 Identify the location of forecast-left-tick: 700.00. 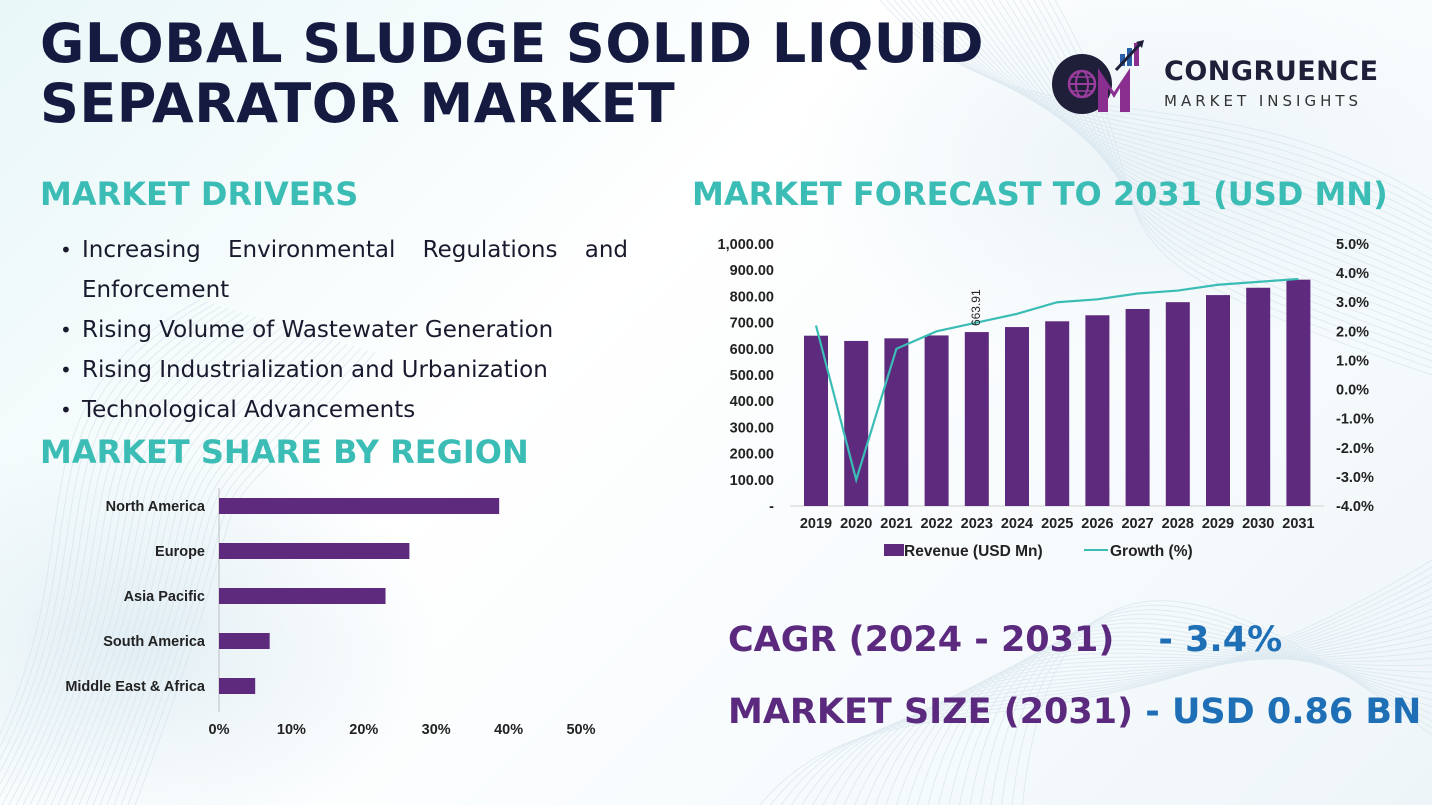
(752, 324).